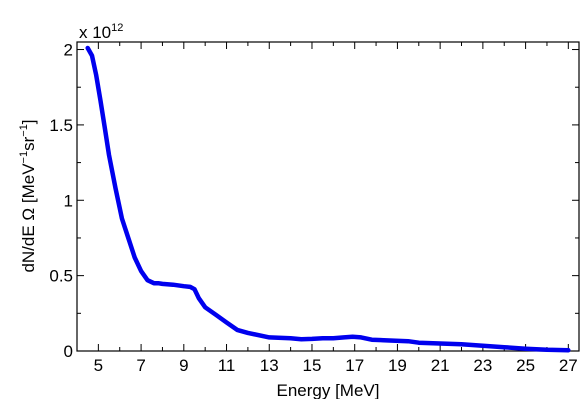 This screenshot has height=399, width=583. I want to click on x-tick-label: 27, so click(568, 365).